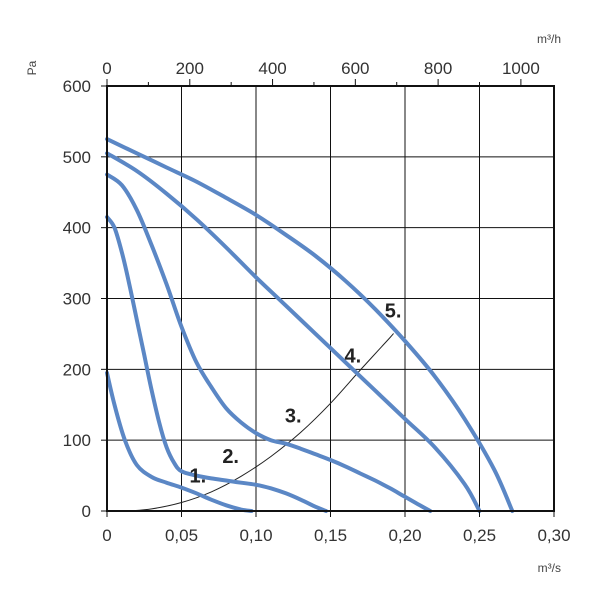 Image resolution: width=602 pixels, height=600 pixels. I want to click on x-axis-ticks: 0 0,05 0,10 0,15 0,20 0,25 0,30, so click(336, 528).